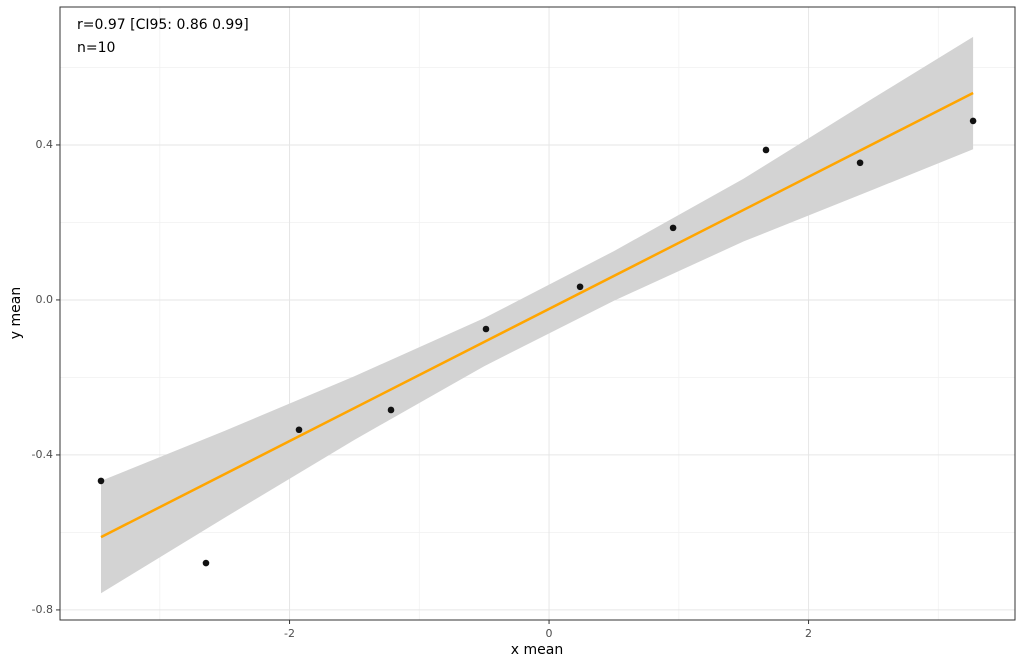 This screenshot has height=666, width=1024. I want to click on y-axis-title: y mean, so click(16, 313).